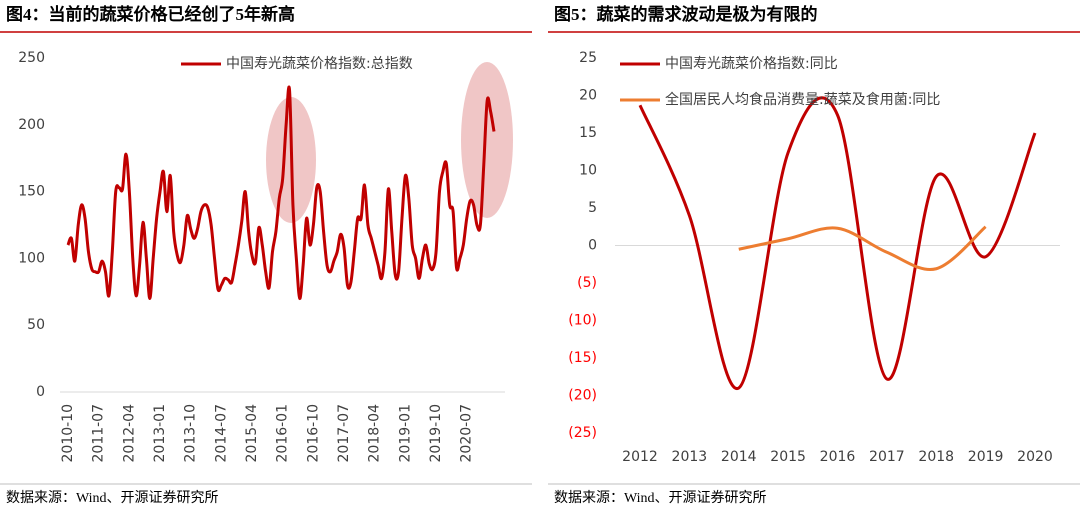 The width and height of the screenshot is (1080, 514). Describe the element at coordinates (587, 283) in the screenshot. I see `y-tick-label: (5)` at that location.